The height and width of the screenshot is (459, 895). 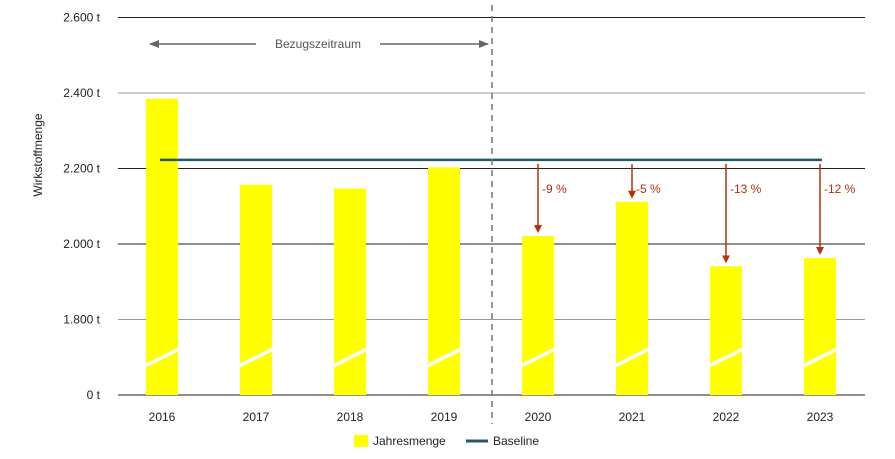 What do you see at coordinates (491, 357) in the screenshot?
I see `axis-break-marks` at bounding box center [491, 357].